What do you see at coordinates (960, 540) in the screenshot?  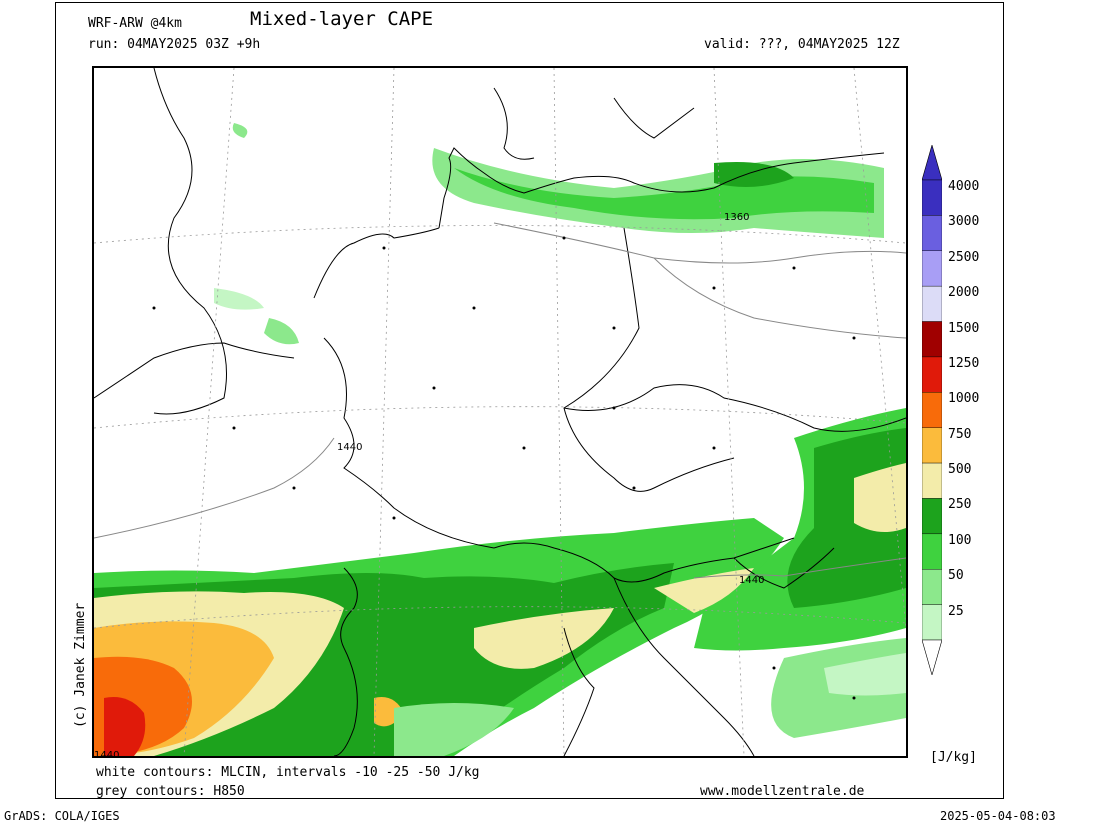 I see `colorbar-tick-label: 100` at bounding box center [960, 540].